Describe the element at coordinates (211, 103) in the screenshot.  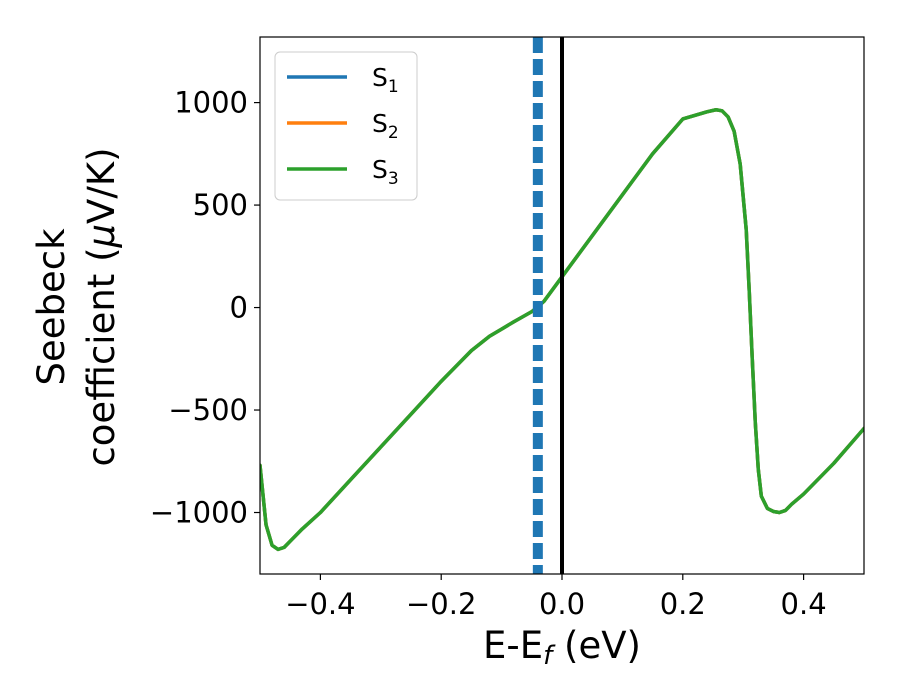
I see `y-tick-label: 1000` at that location.